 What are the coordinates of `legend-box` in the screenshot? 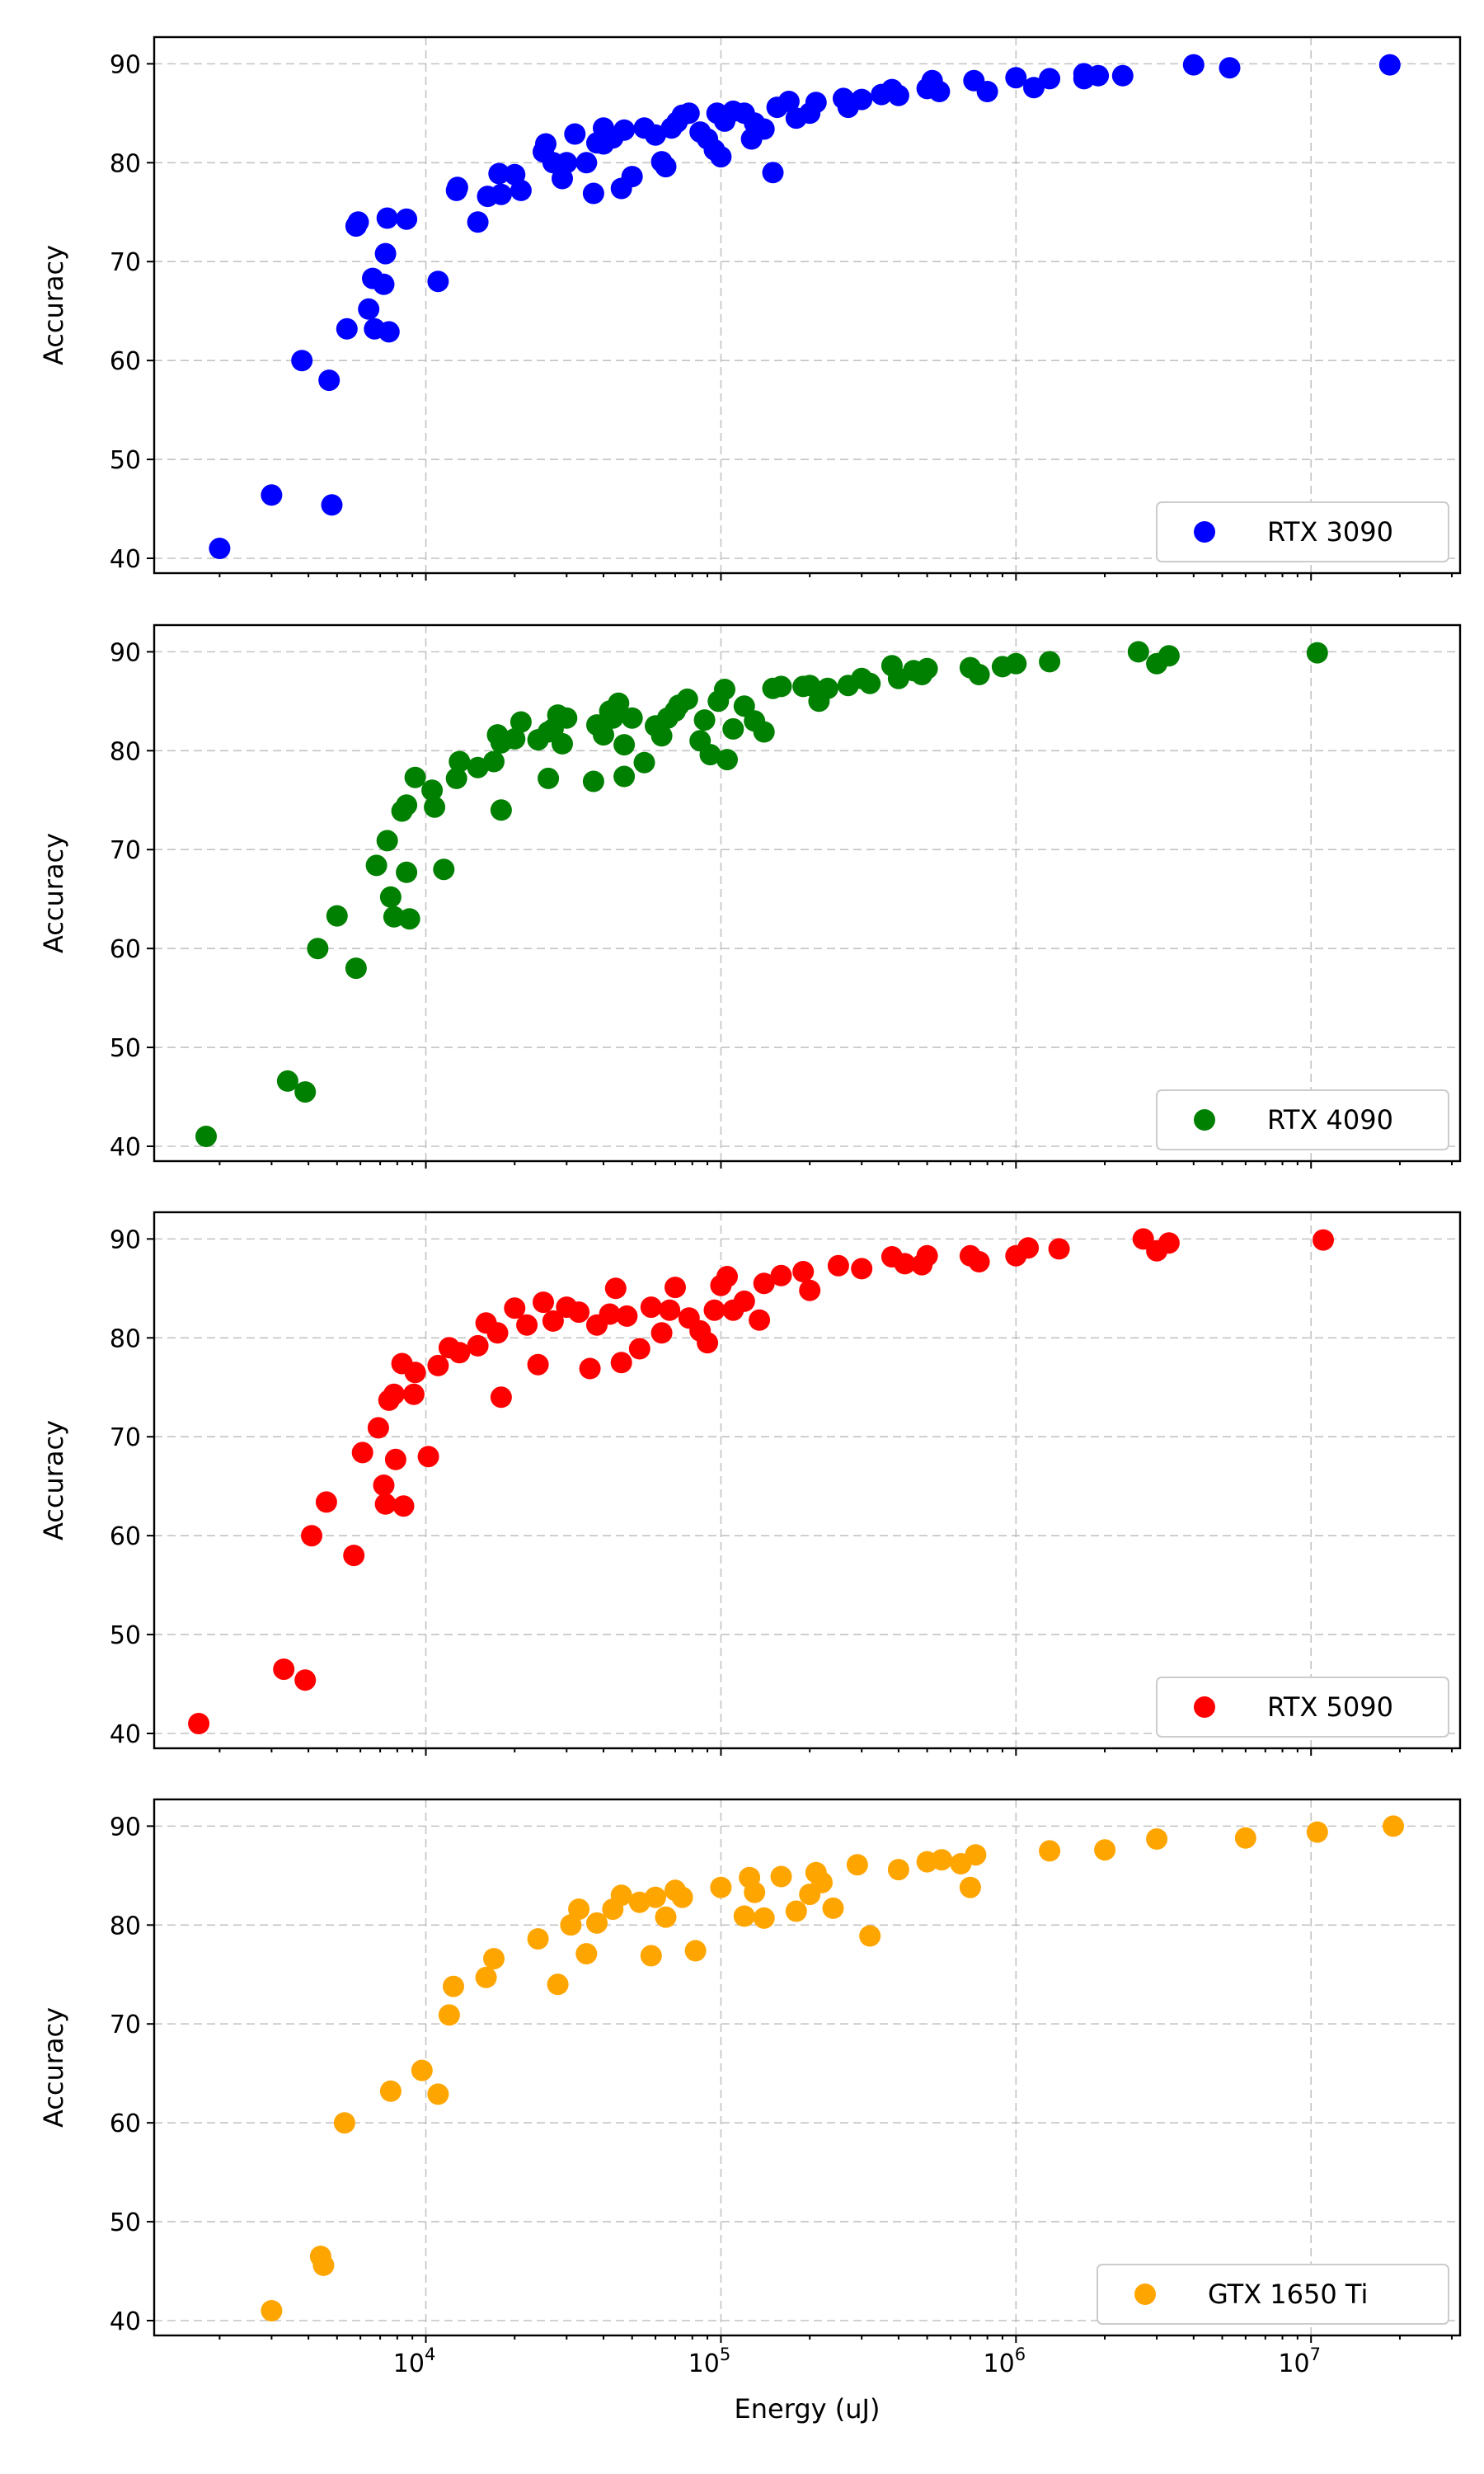 It's located at (1273, 2294).